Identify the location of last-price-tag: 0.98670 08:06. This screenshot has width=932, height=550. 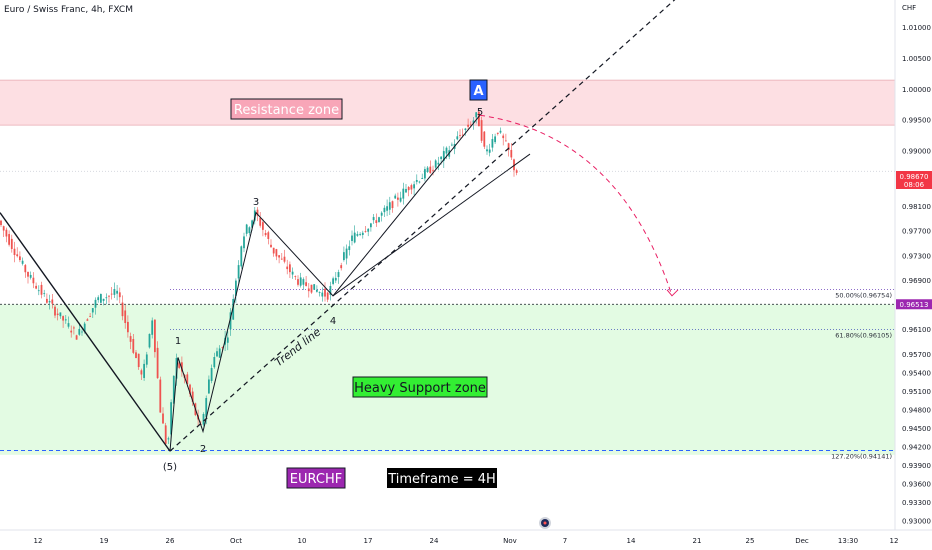
(914, 180).